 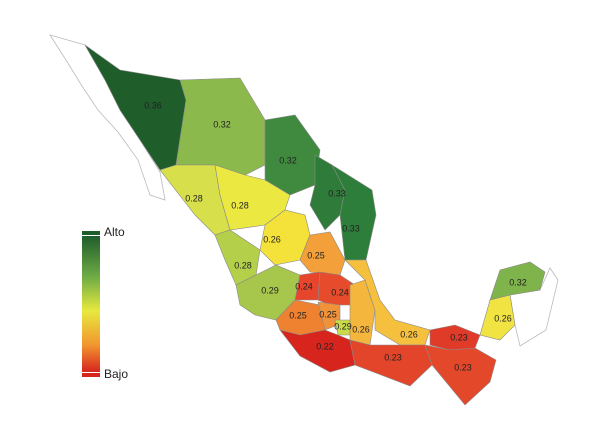 What do you see at coordinates (91, 233) in the screenshot?
I see `legend-high-swatch` at bounding box center [91, 233].